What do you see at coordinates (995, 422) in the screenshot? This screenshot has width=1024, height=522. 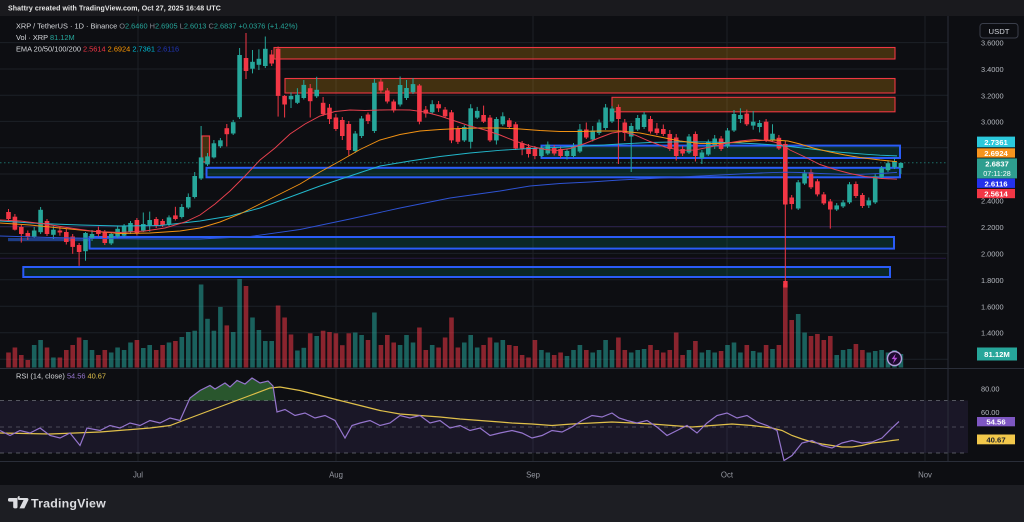 I see `svg-text: 54.56` at bounding box center [995, 422].